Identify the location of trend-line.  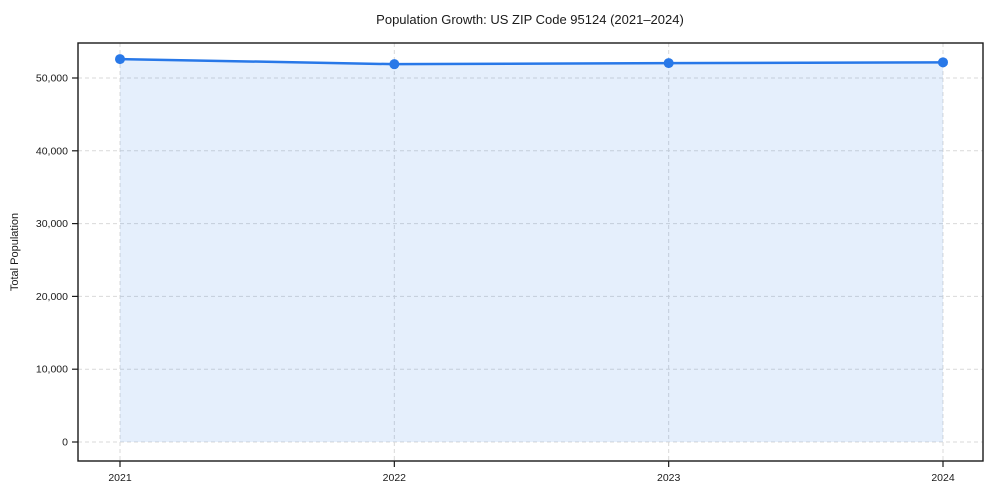
(531, 61).